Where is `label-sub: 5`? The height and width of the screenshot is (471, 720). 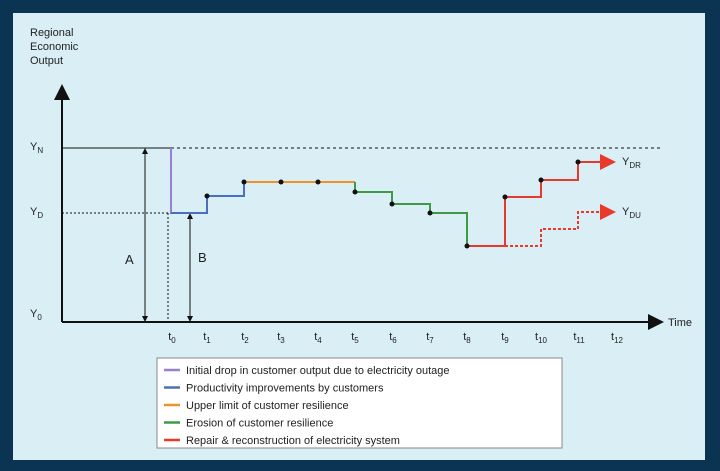
label-sub: 5 is located at coordinates (356, 340).